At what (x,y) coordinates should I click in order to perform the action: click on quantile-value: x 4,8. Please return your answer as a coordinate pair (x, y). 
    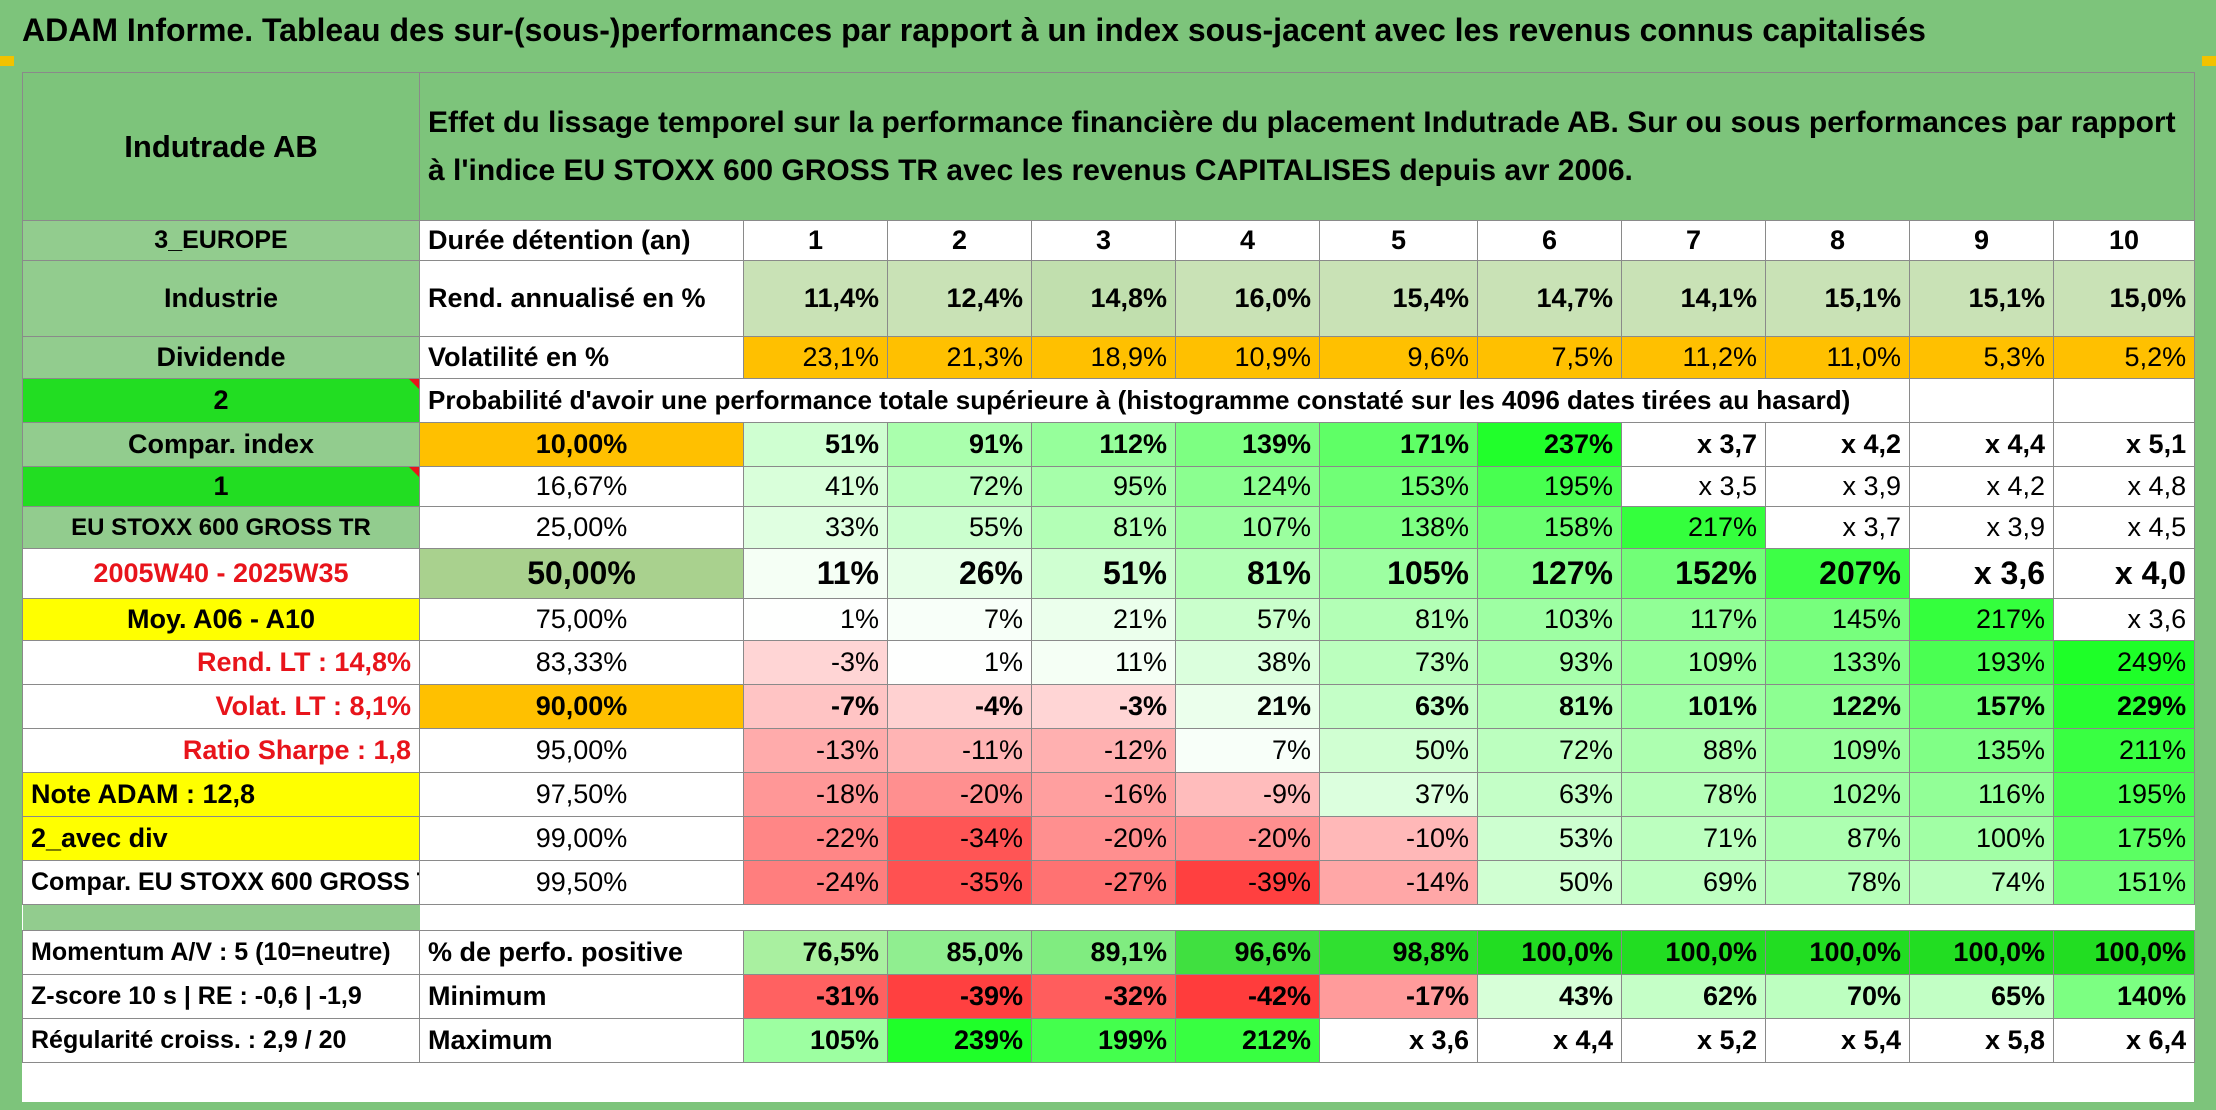
    Looking at the image, I should click on (2124, 486).